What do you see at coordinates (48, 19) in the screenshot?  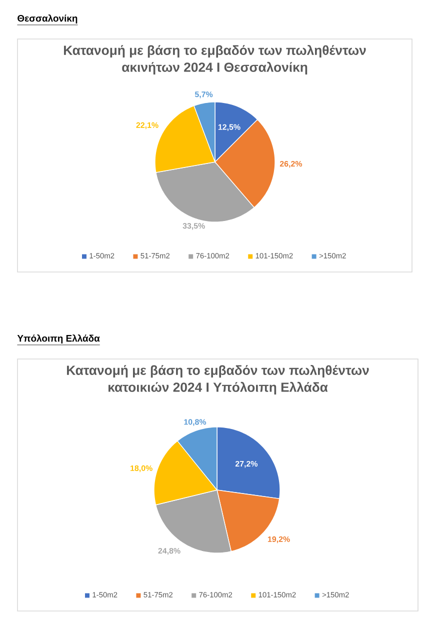 I see `text: Θεσσαλονίκη` at bounding box center [48, 19].